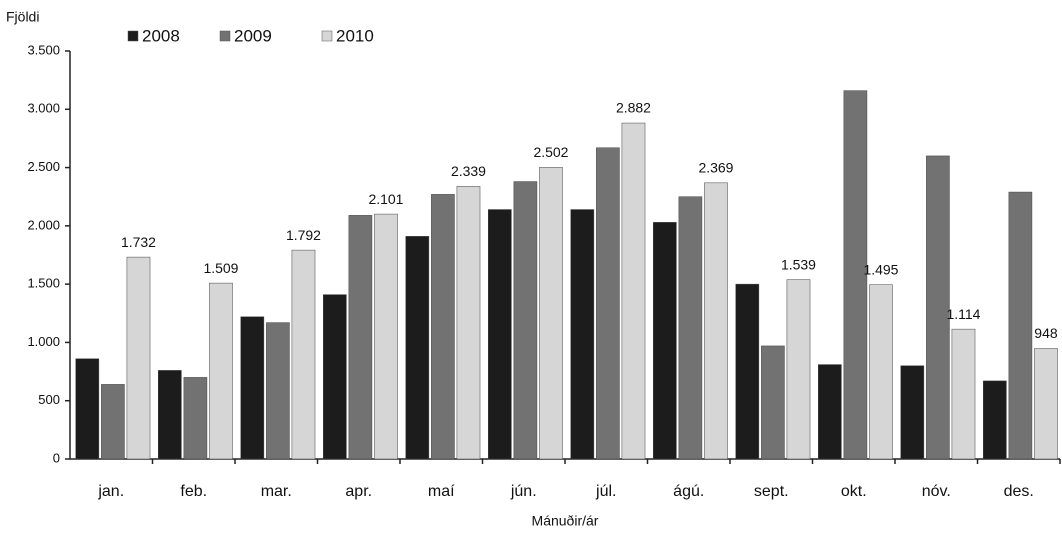 The image size is (1062, 536). I want to click on data-label: 2.369, so click(715, 168).